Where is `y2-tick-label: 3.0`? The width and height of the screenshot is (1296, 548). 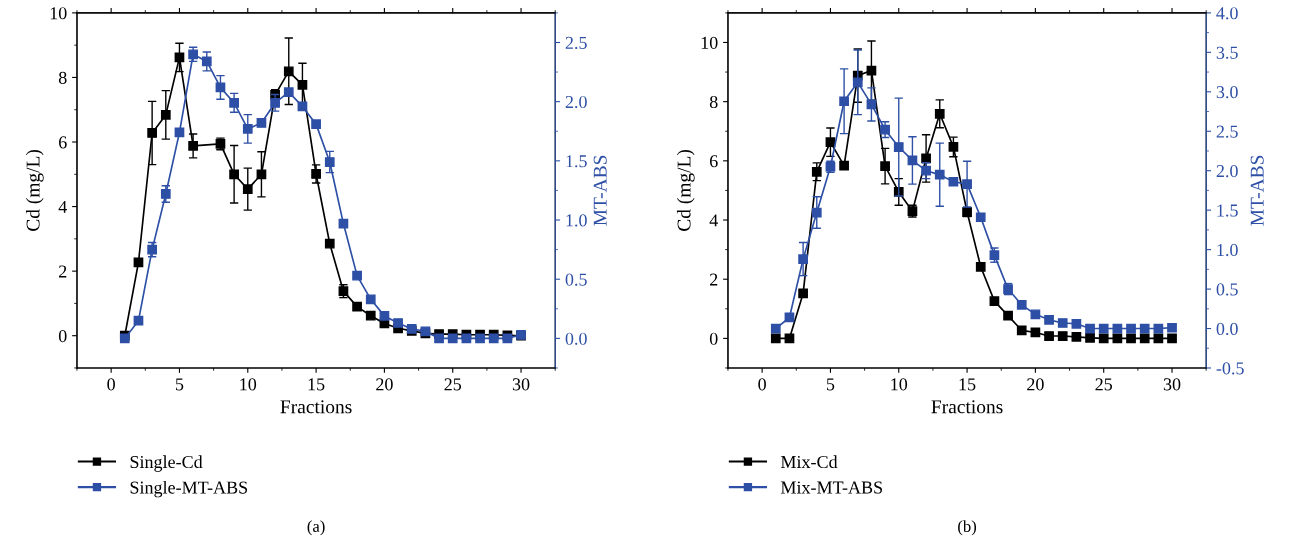 y2-tick-label: 3.0 is located at coordinates (1227, 92).